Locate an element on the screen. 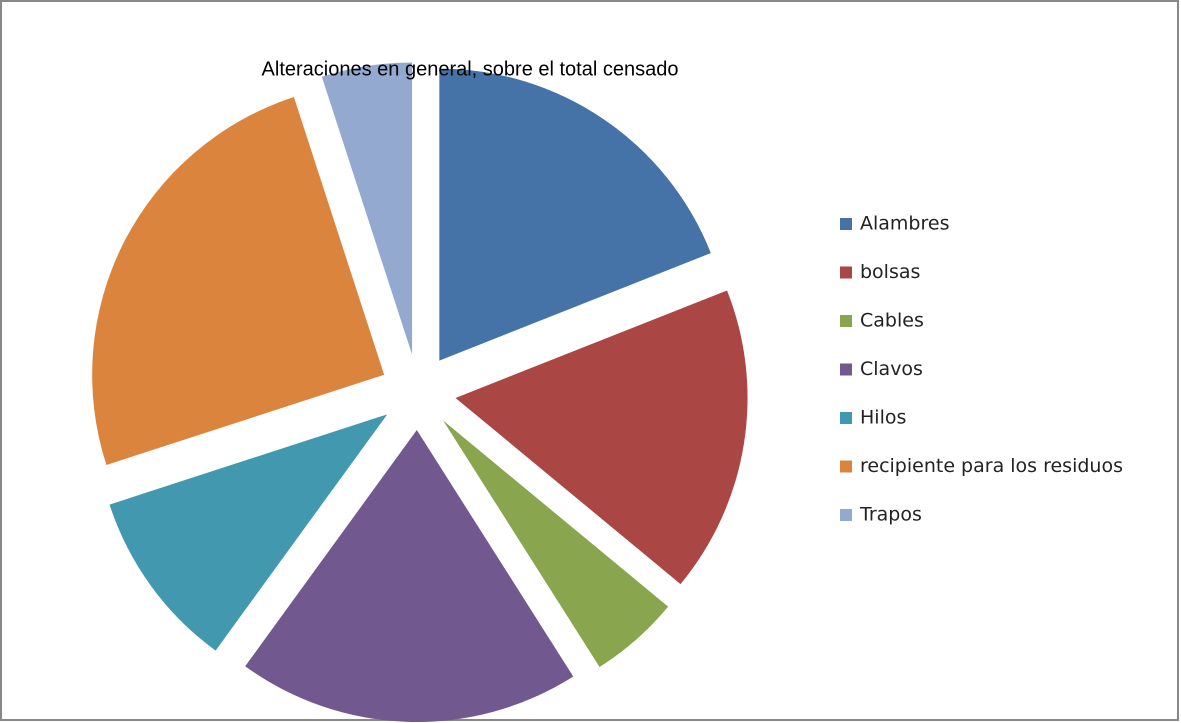 The width and height of the screenshot is (1181, 723). legend-label: Trapos is located at coordinates (890, 515).